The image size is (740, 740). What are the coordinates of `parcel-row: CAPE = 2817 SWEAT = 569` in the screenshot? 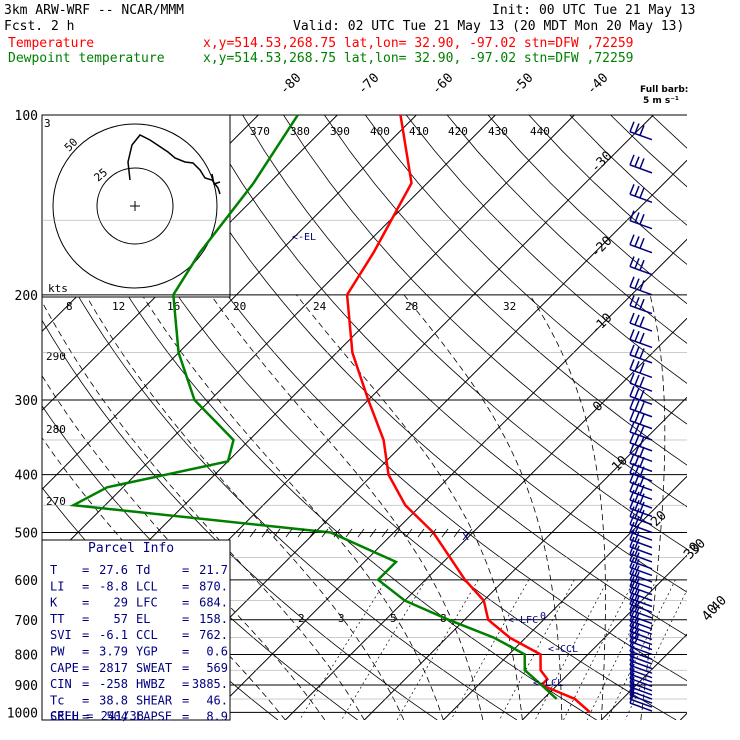 It's located at (139, 668).